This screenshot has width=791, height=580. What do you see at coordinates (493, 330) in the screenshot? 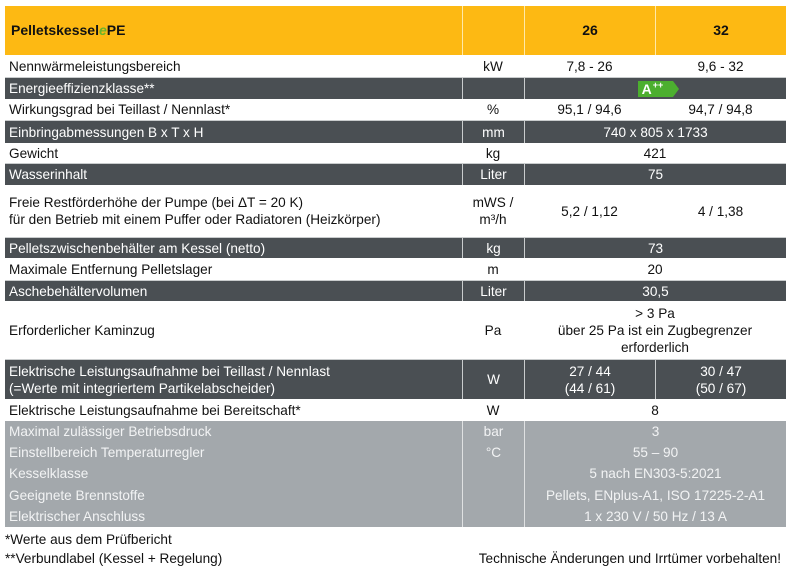
I see `row-unit: Pa` at bounding box center [493, 330].